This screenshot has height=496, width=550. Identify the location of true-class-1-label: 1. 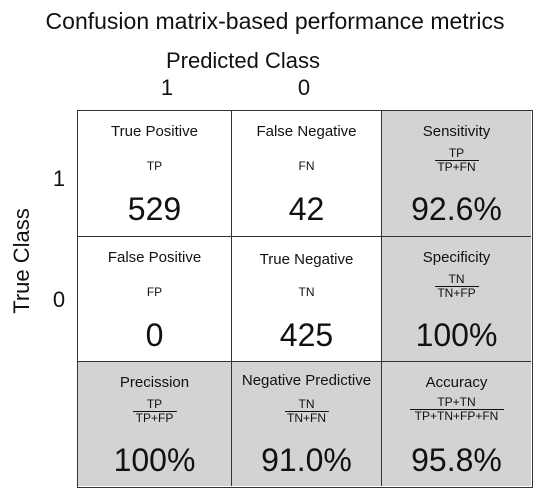
(59, 178).